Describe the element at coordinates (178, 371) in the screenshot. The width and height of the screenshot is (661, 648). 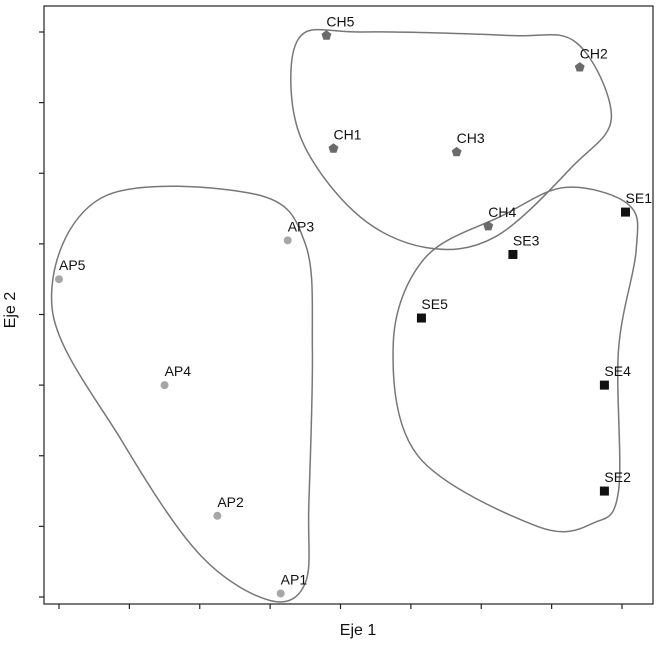
I see `label-ap4: AP4` at that location.